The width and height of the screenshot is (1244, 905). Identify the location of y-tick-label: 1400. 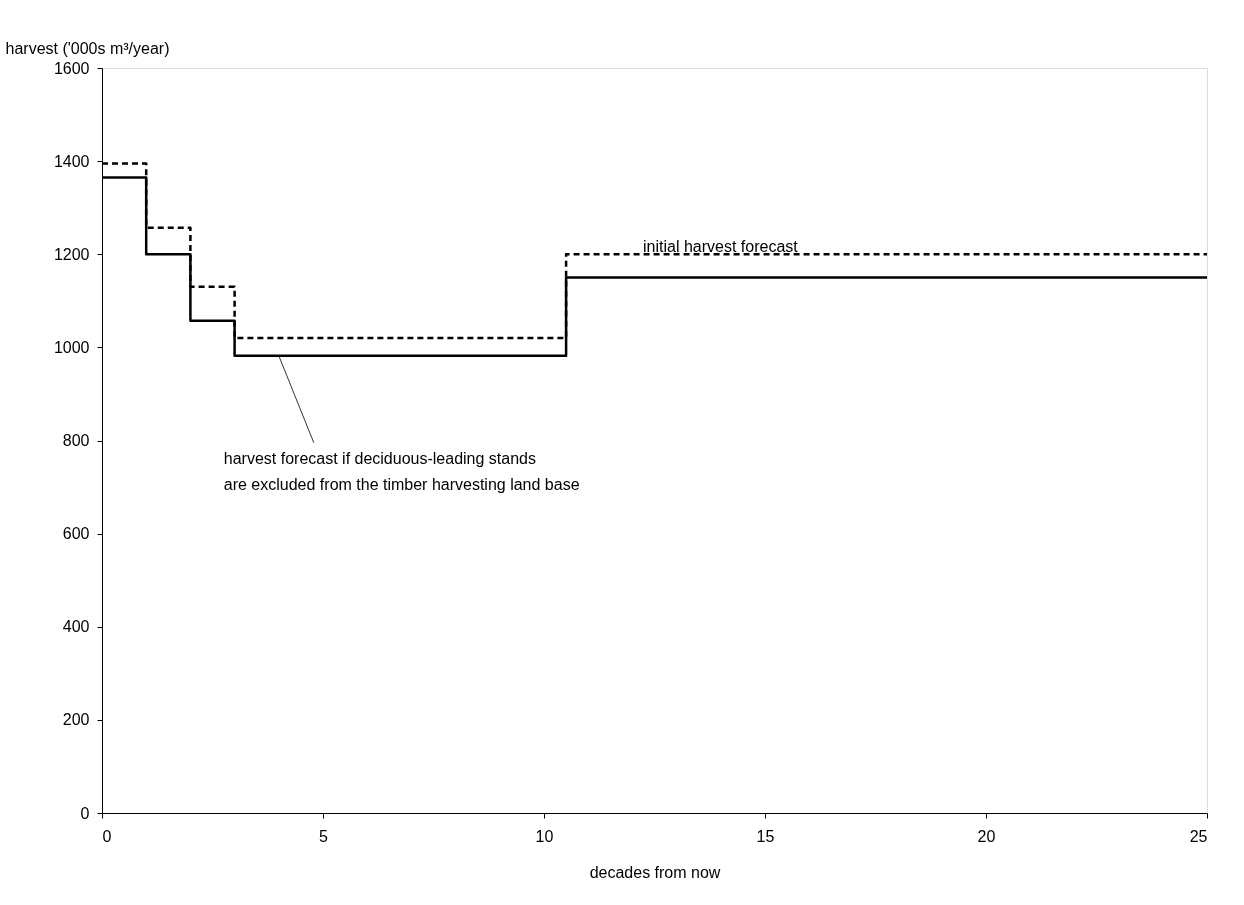
(71, 161).